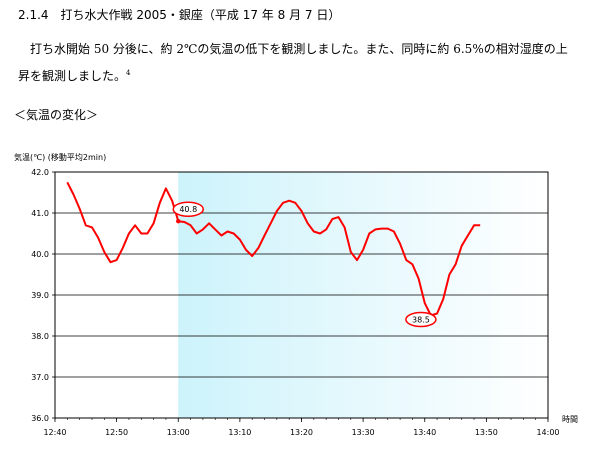  I want to click on body-line-2: 昇を観測しました。, so click(72, 76).